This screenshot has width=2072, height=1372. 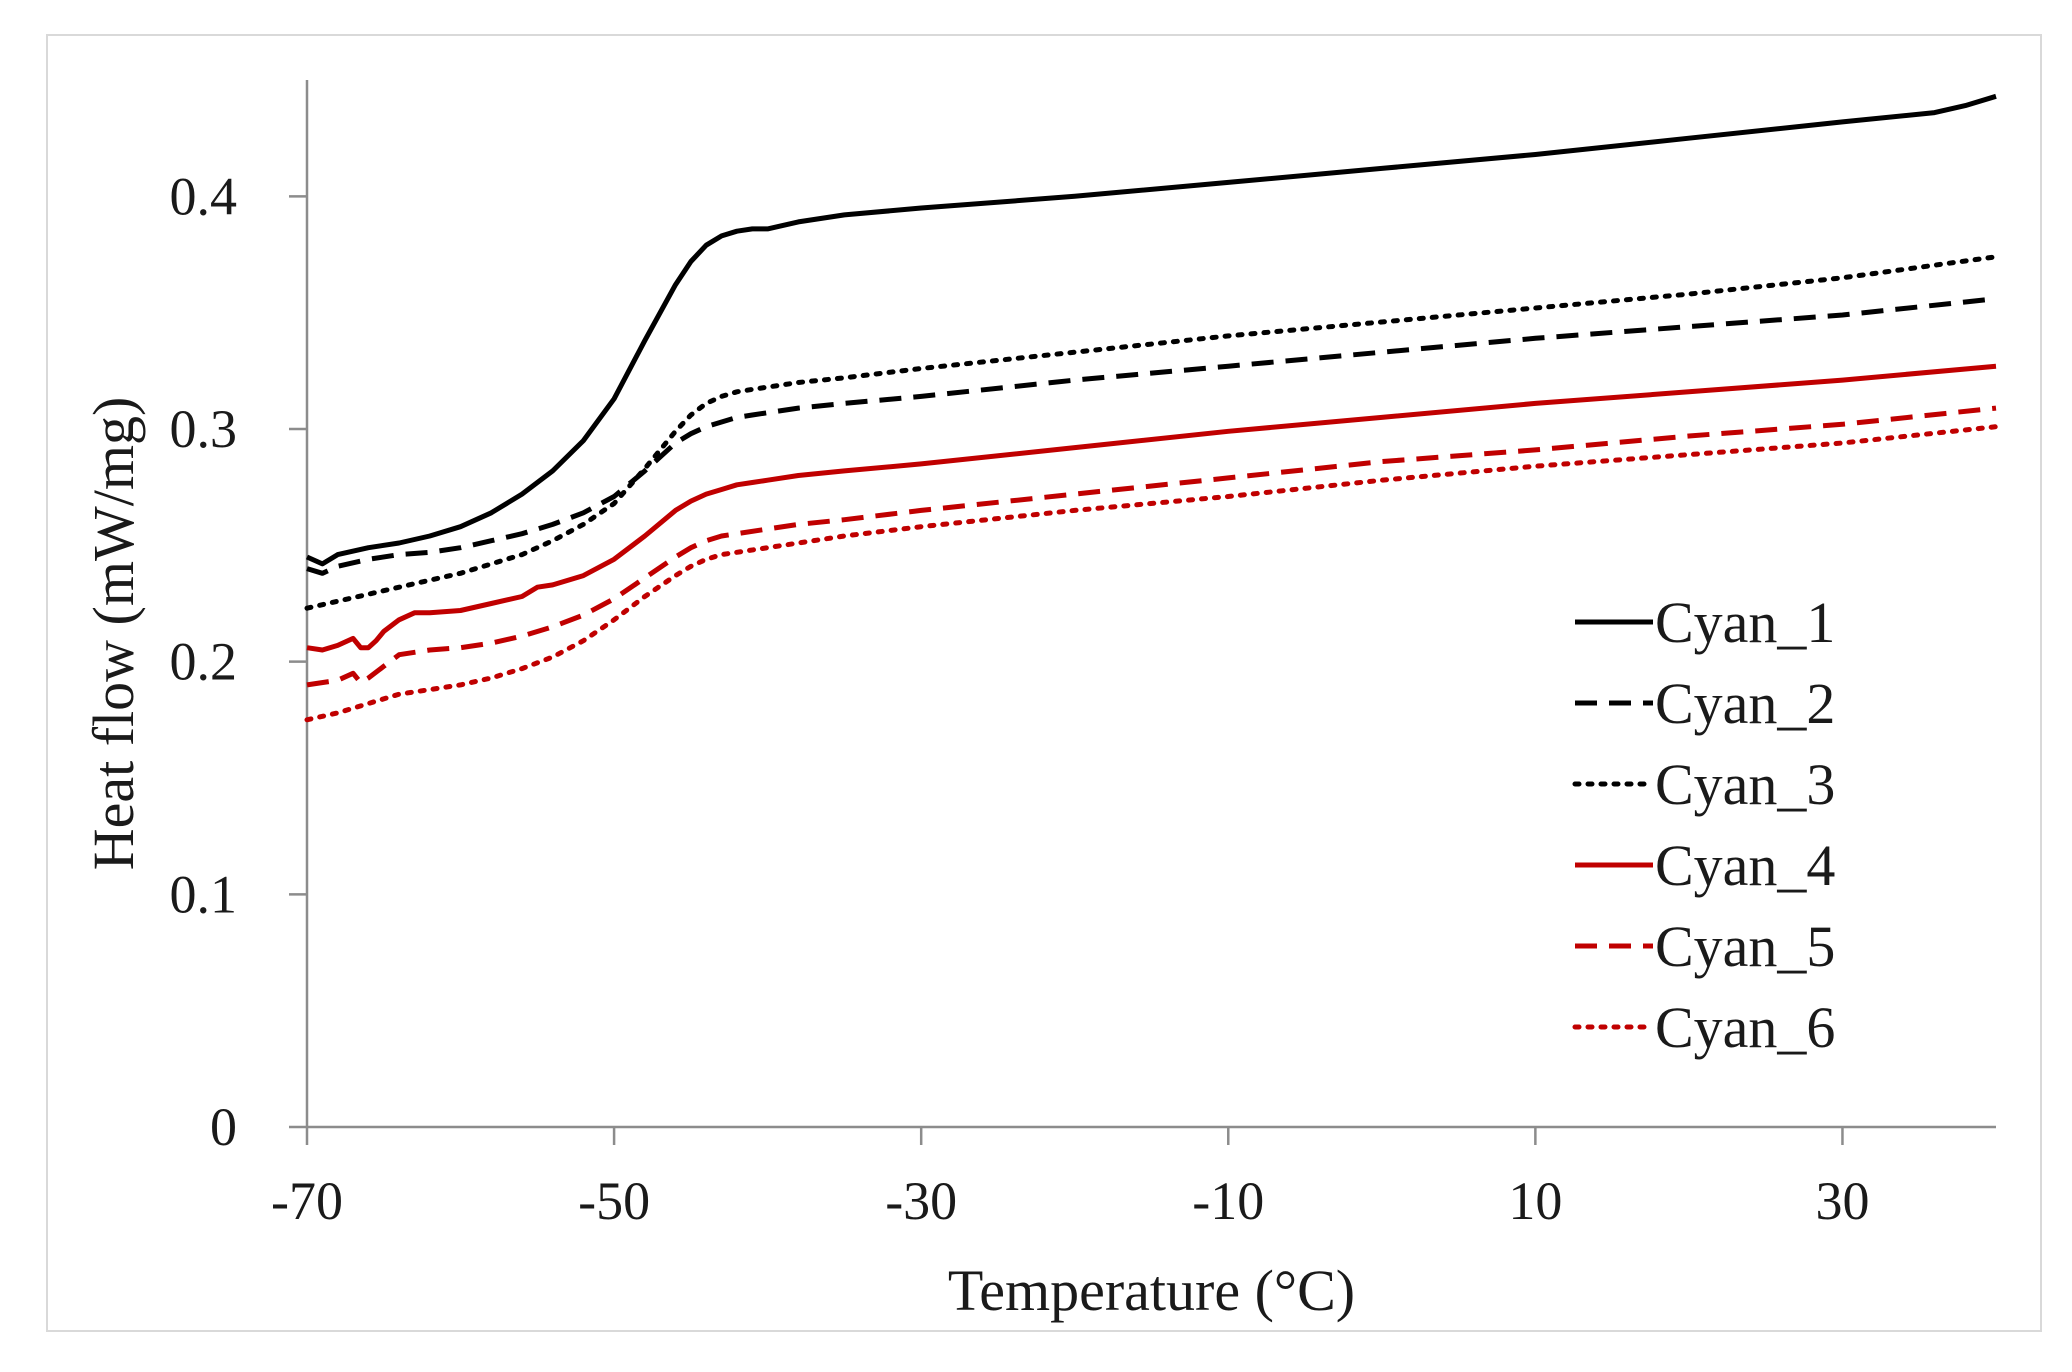 What do you see at coordinates (1745, 784) in the screenshot?
I see `legend-label: Cyan_3` at bounding box center [1745, 784].